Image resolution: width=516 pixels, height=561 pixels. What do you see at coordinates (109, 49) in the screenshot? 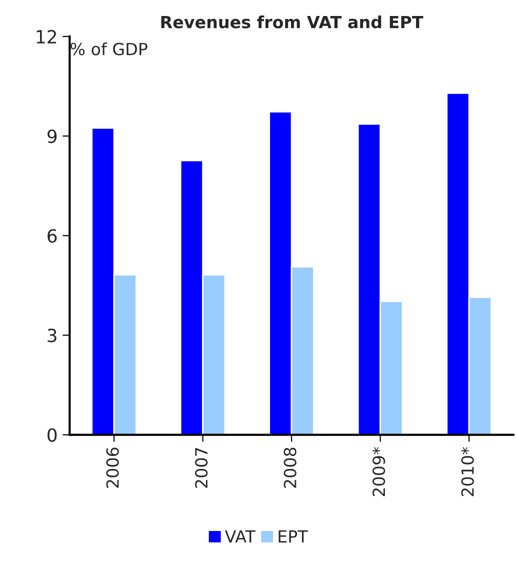
I see `y-axis-title: % of GDP` at bounding box center [109, 49].